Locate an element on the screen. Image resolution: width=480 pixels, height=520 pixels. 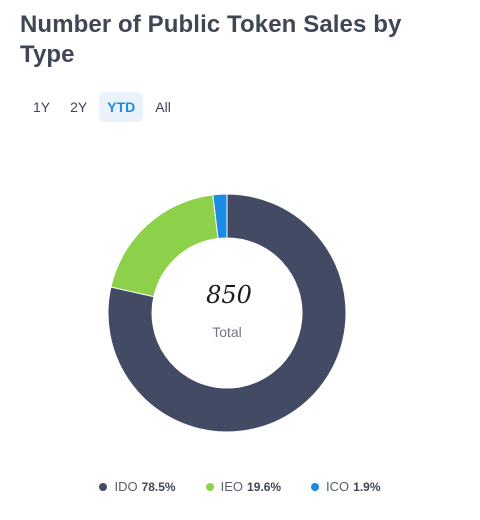
legend-name-ido: IDO is located at coordinates (126, 486).